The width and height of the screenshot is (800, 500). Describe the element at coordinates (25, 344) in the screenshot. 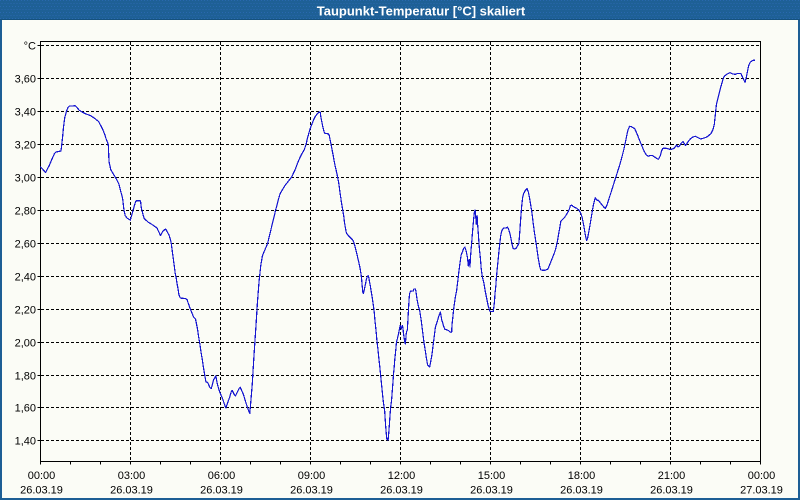

I see `svg-text: 2,00` at that location.